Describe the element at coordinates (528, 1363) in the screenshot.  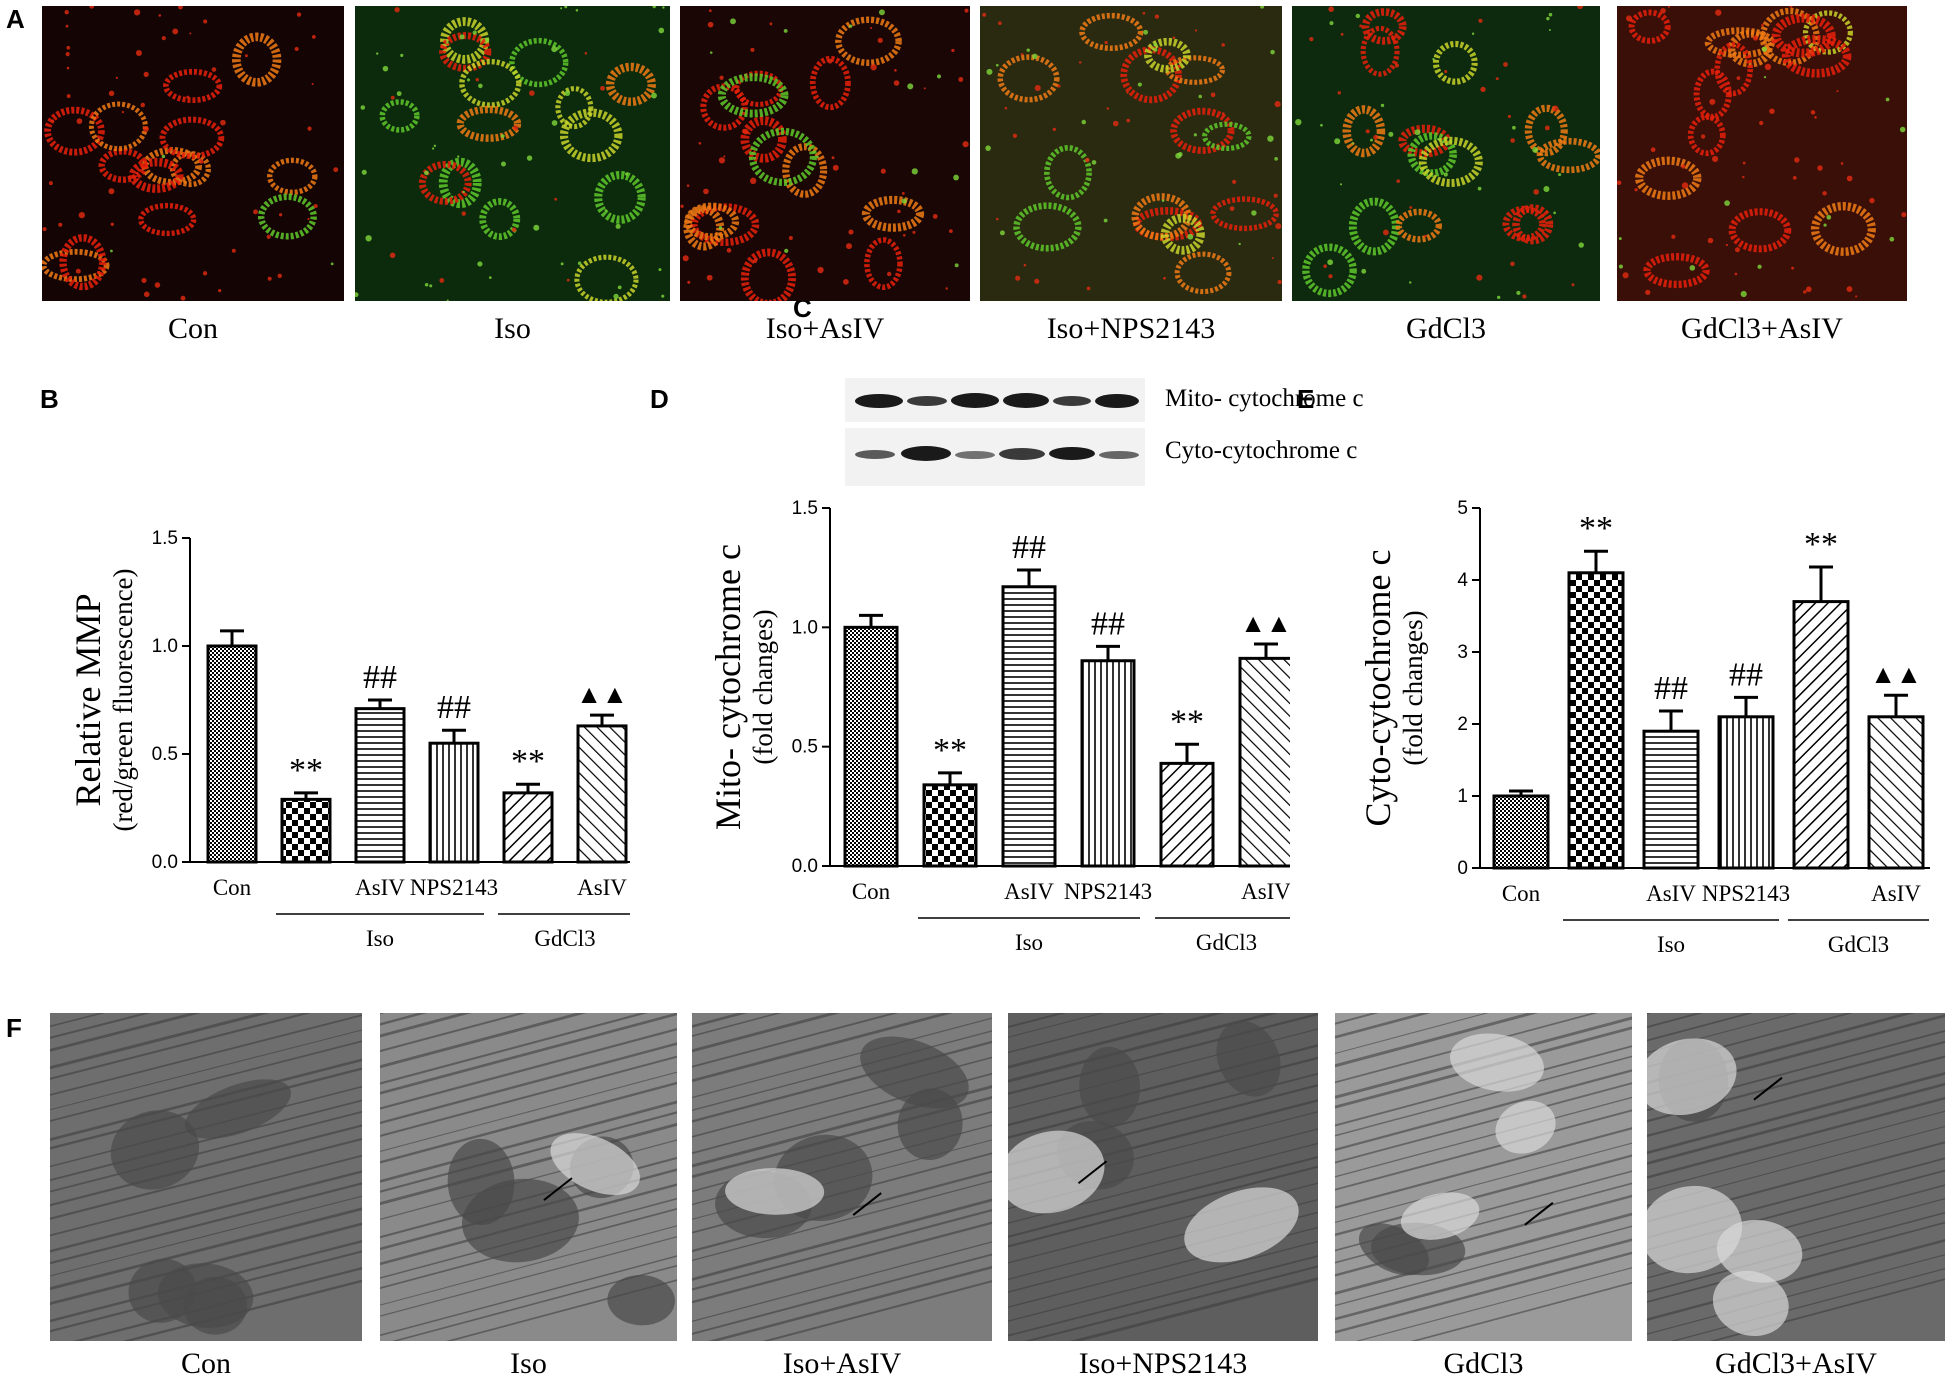
I see `em-caption-2: Iso` at that location.